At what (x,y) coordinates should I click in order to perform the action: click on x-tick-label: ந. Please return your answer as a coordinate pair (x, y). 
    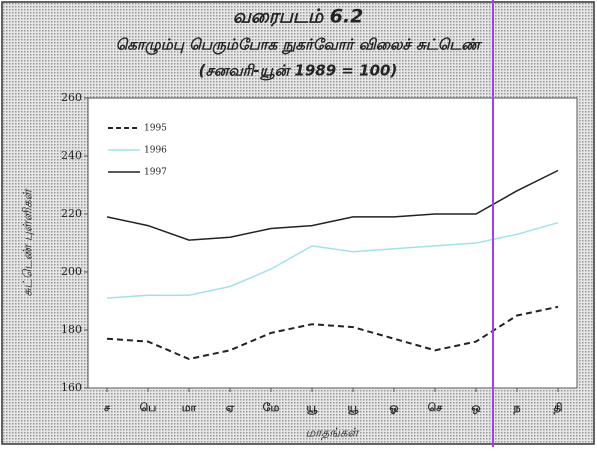
    Looking at the image, I should click on (516, 408).